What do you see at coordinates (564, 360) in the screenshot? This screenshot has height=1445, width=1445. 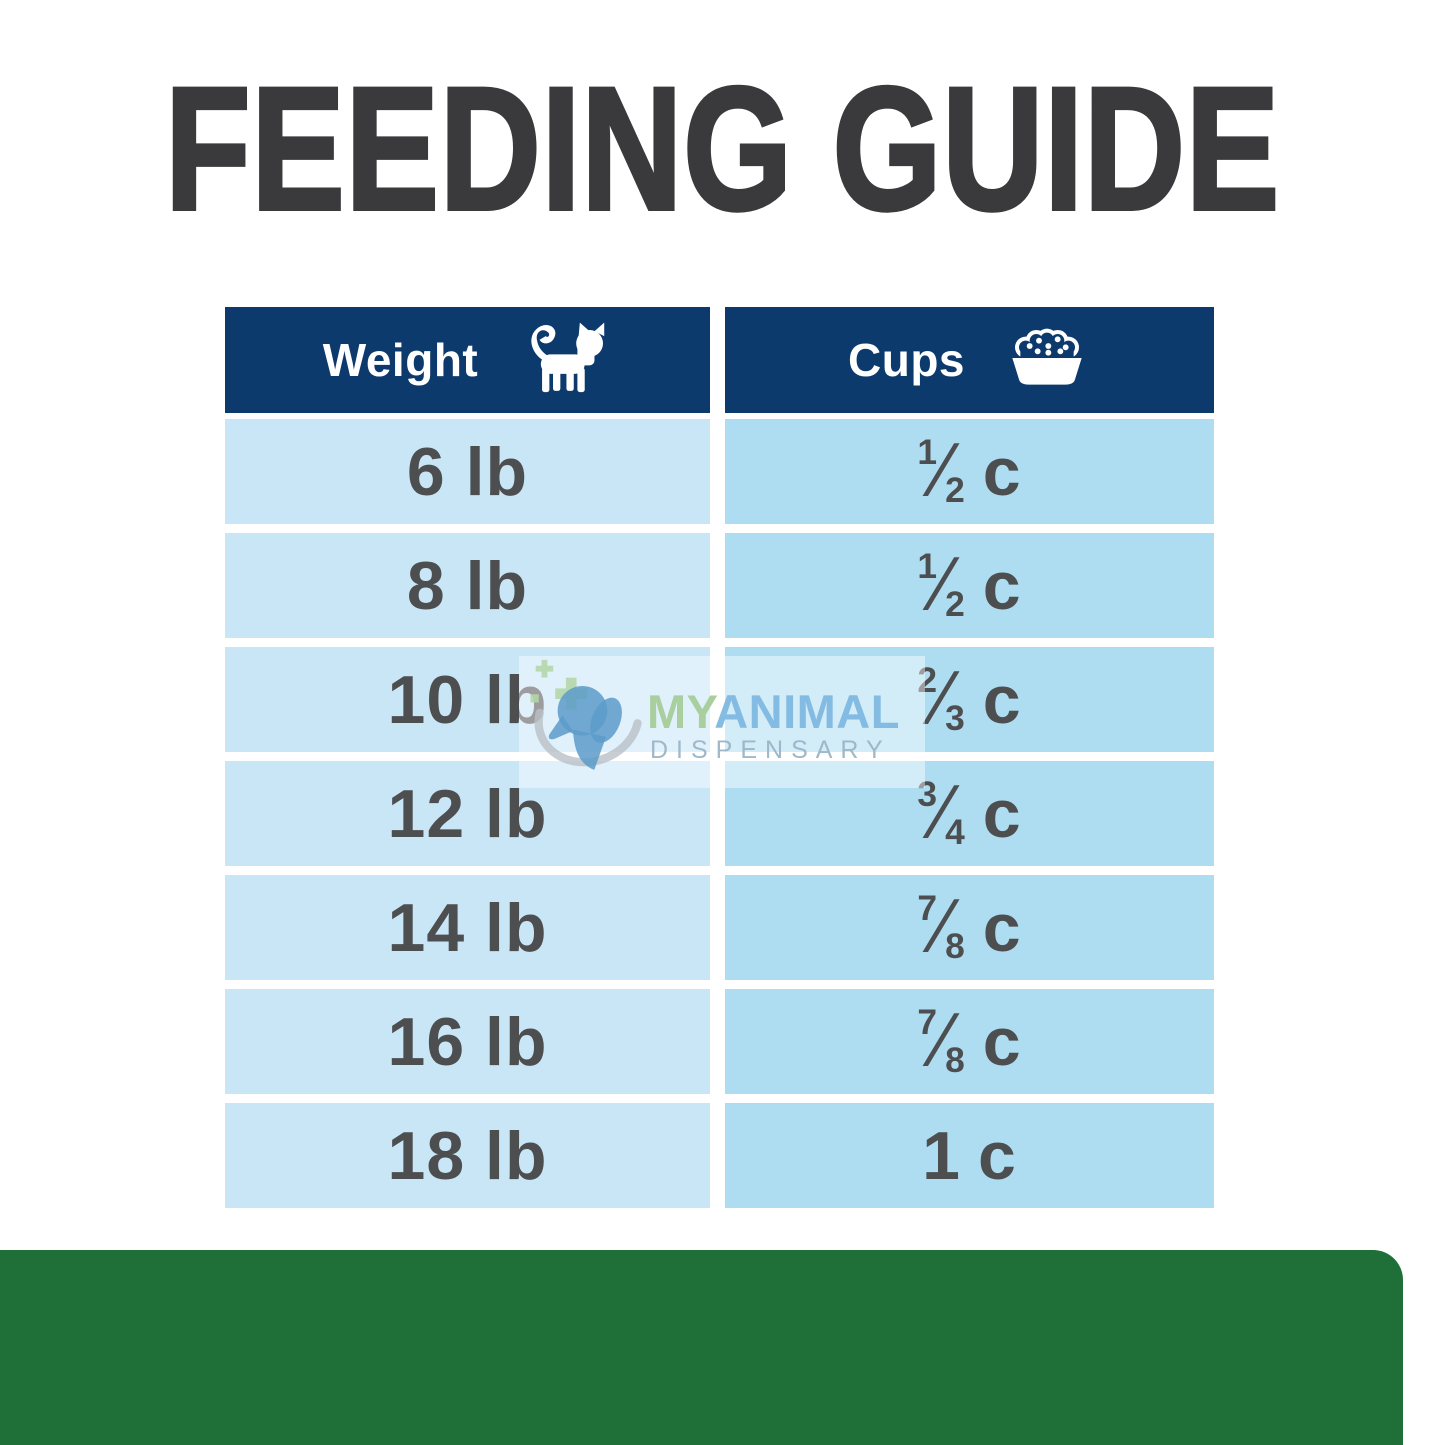 I see `cat-icon` at bounding box center [564, 360].